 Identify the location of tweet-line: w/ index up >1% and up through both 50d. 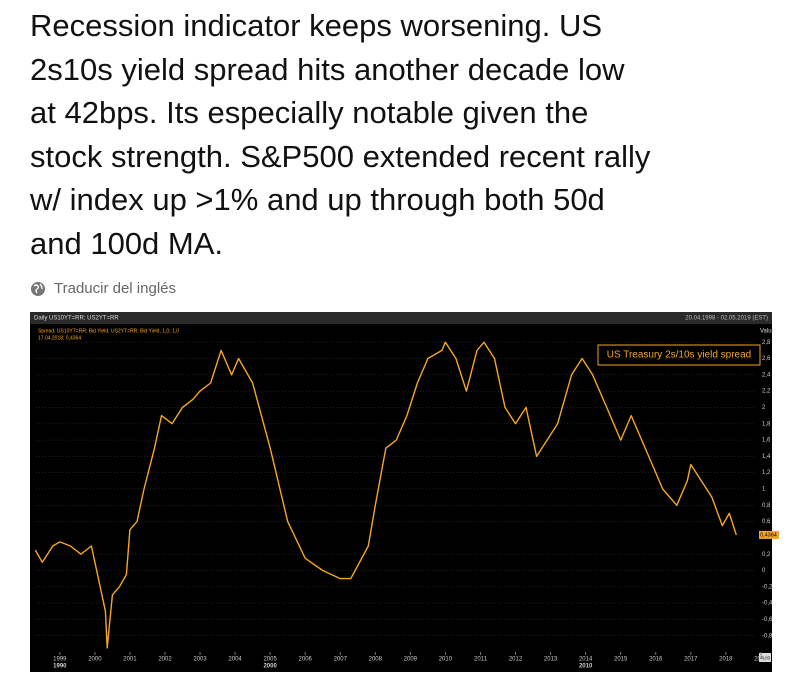
(317, 199).